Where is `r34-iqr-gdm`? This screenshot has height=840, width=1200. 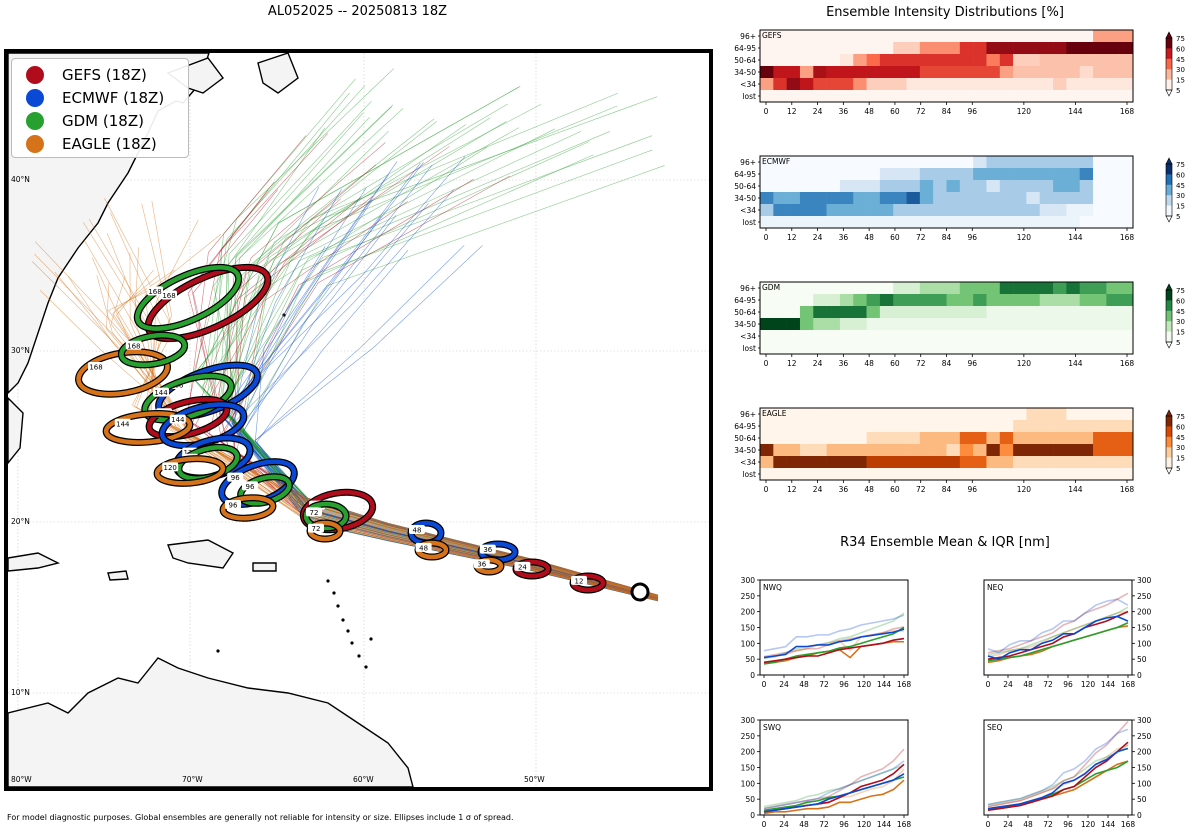
r34-iqr-gdm is located at coordinates (834, 786).